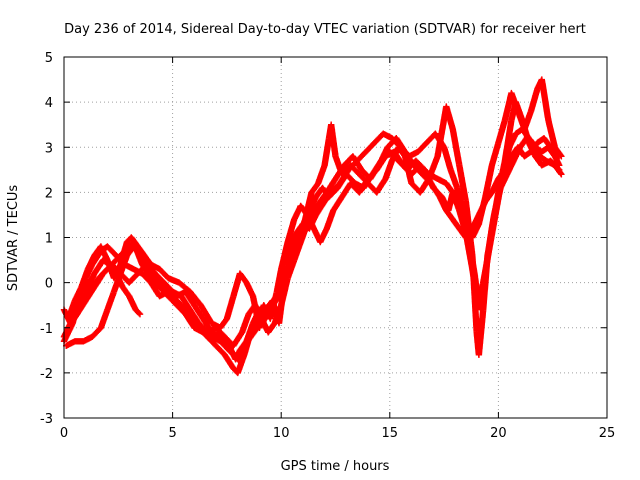  What do you see at coordinates (49, 239) in the screenshot?
I see `y-tick-label: 1` at bounding box center [49, 239].